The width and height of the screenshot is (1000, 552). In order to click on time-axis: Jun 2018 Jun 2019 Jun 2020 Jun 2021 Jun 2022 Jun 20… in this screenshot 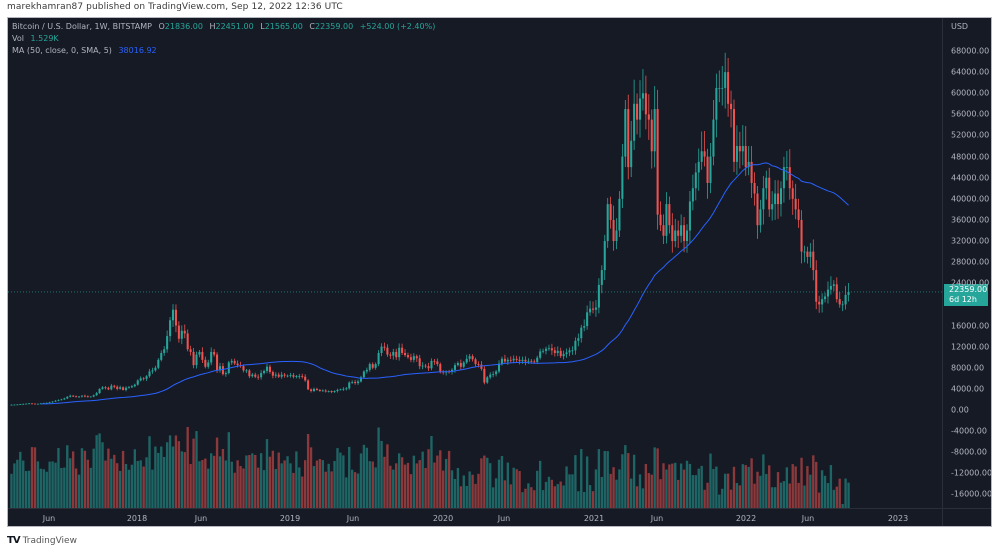, I will do `click(499, 517)`.